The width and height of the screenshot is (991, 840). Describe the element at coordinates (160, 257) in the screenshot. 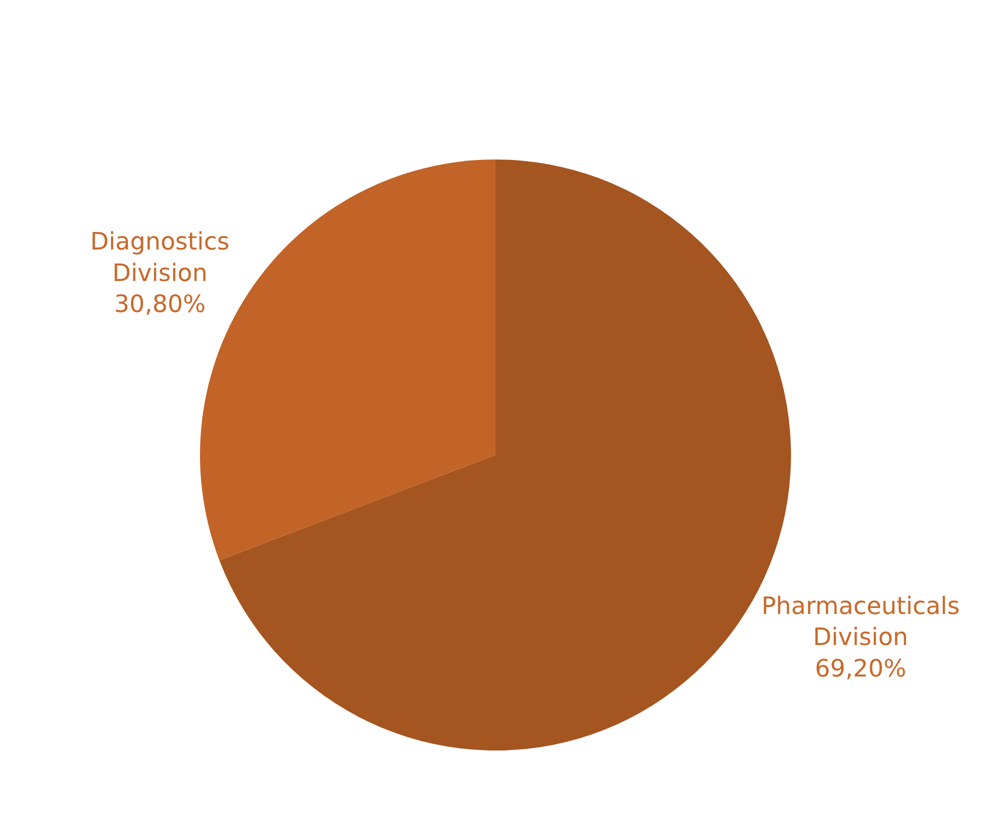

I see `slice-label: Diagnostics Division` at that location.